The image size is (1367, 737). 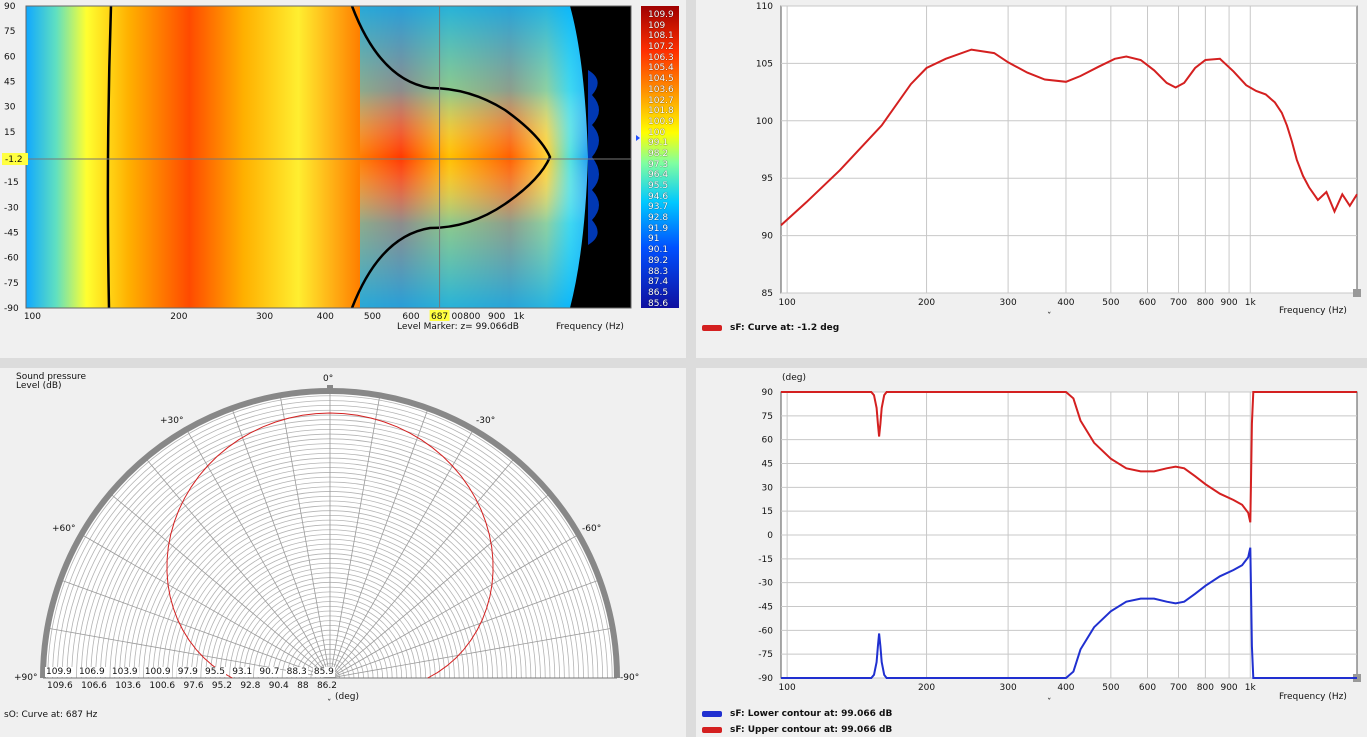 What do you see at coordinates (768, 237) in the screenshot?
I see `y-tick-label: 90` at bounding box center [768, 237].